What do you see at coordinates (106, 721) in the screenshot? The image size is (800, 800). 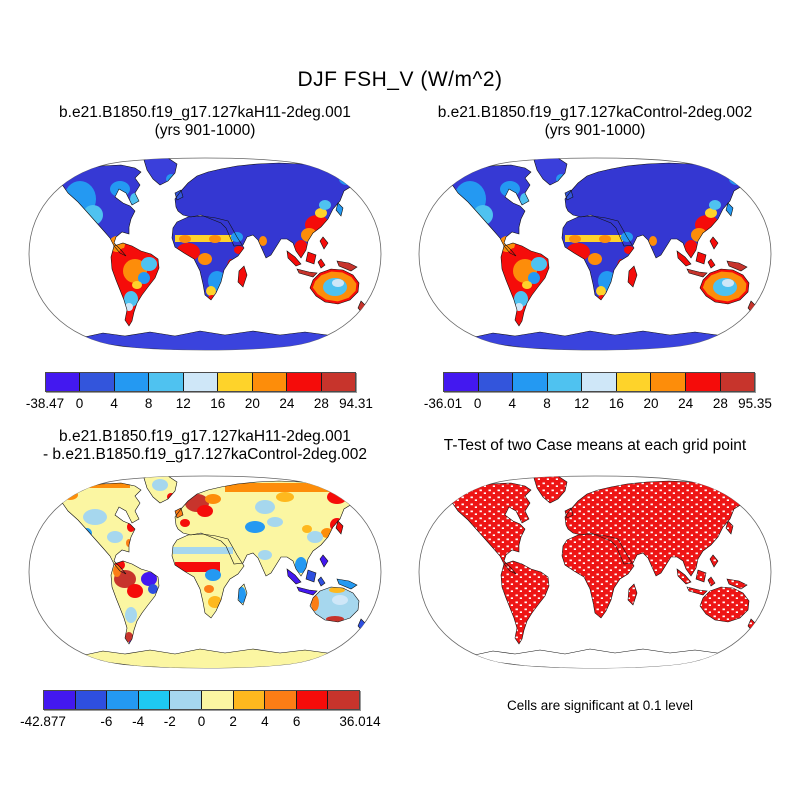 I see `colorbar-tick-label: -6` at bounding box center [106, 721].